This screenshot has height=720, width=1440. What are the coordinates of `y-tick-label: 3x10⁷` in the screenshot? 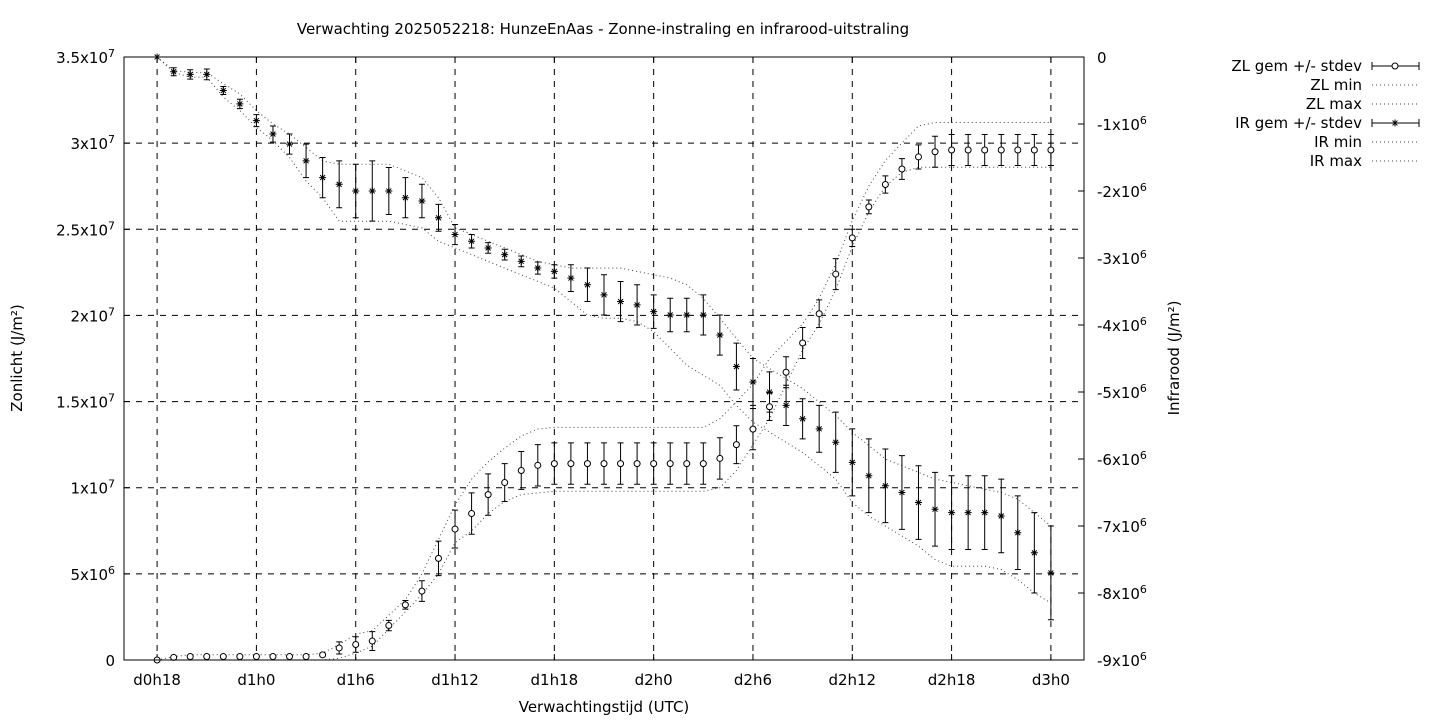 It's located at (92, 143).